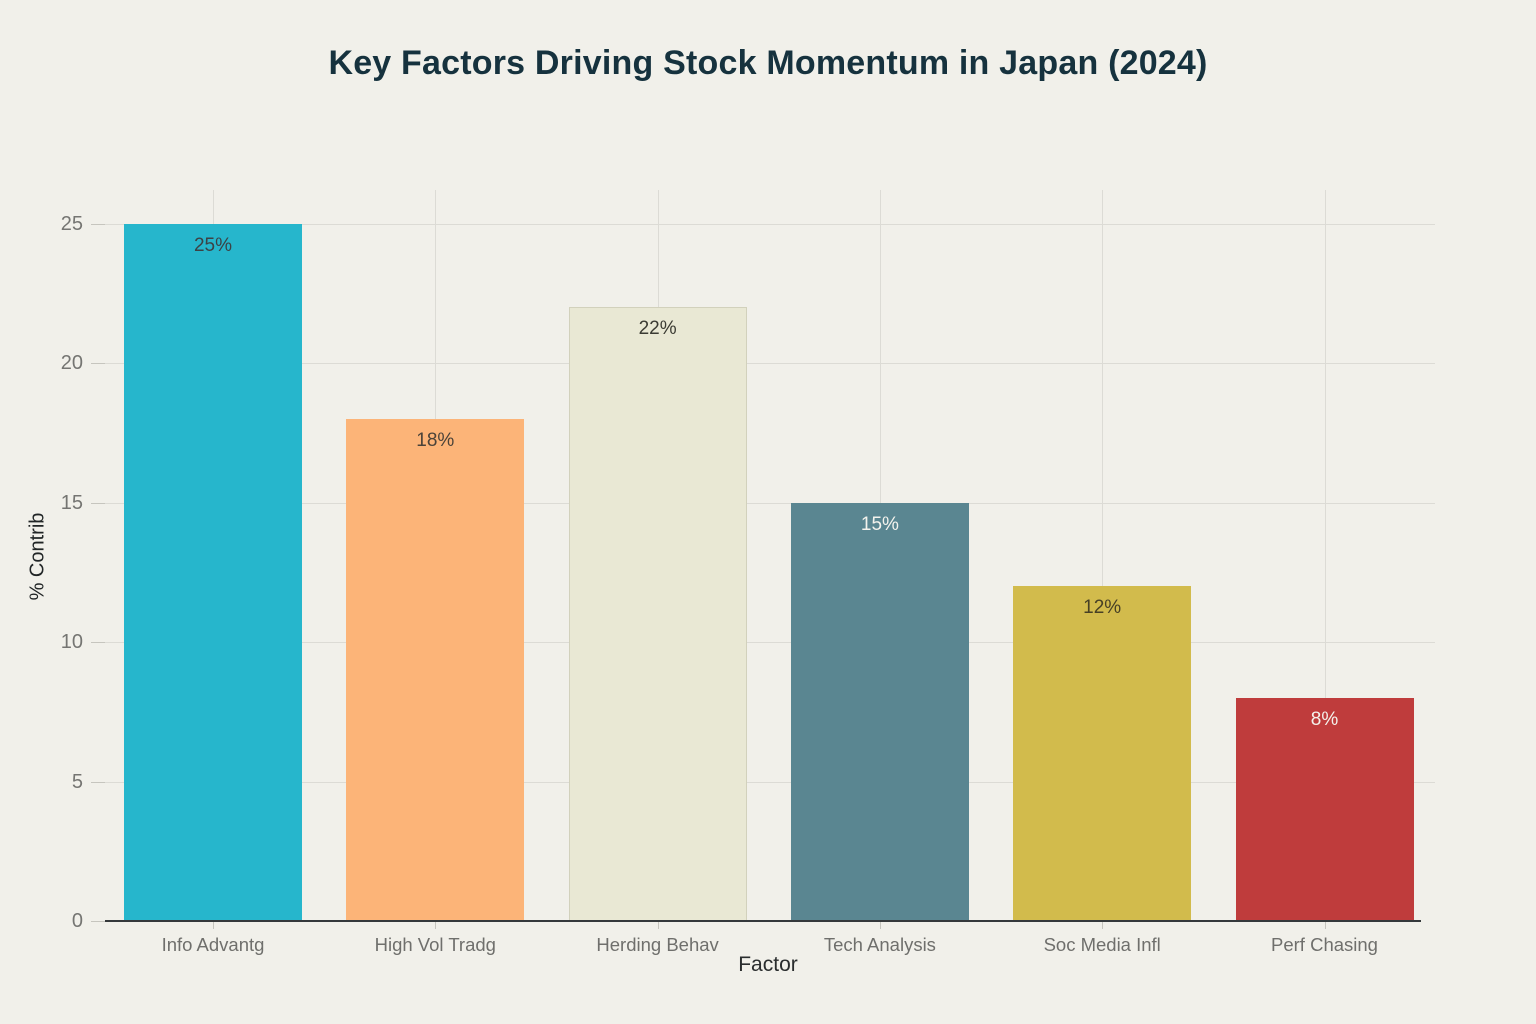  What do you see at coordinates (213, 245) in the screenshot?
I see `bar-value-label-info-advantg: 25%` at bounding box center [213, 245].